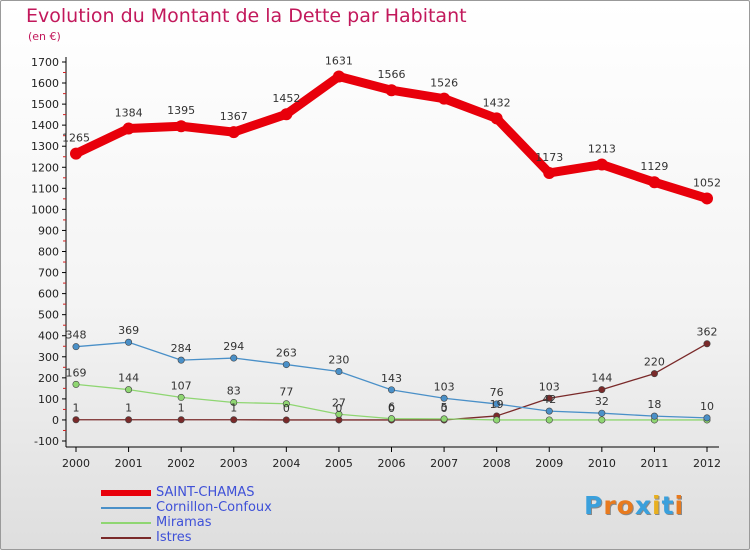 This screenshot has width=750, height=550. Describe the element at coordinates (392, 74) in the screenshot. I see `data-label: 1566` at that location.